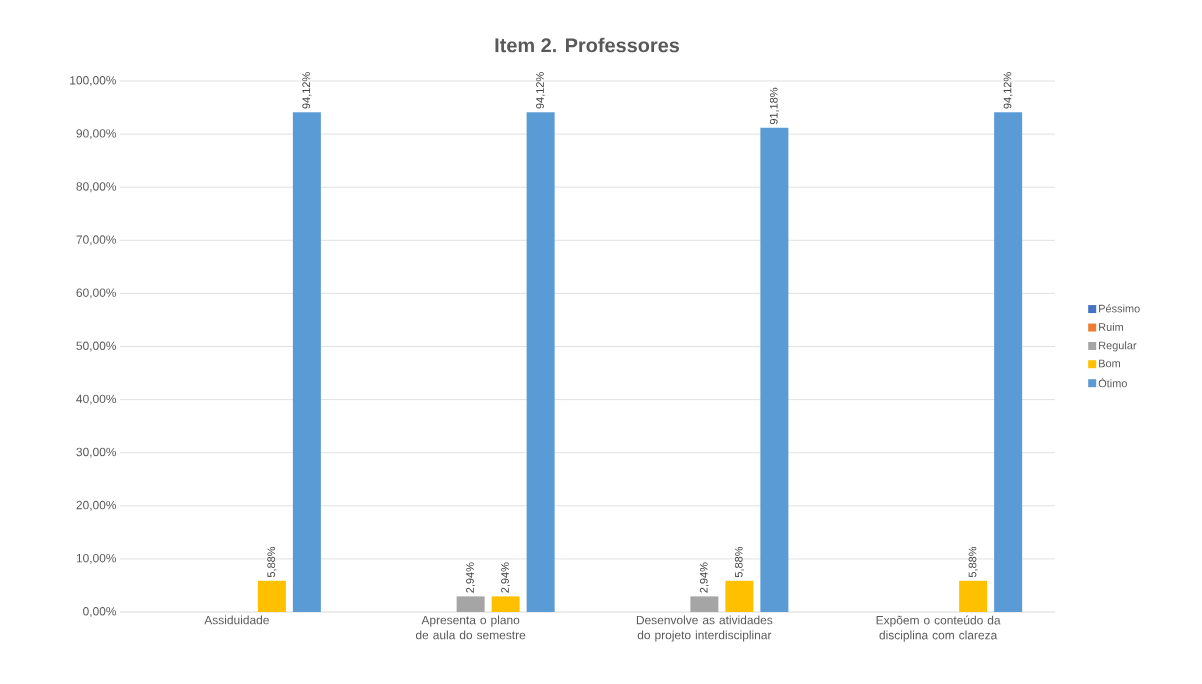  Describe the element at coordinates (96, 134) in the screenshot. I see `y-tick-label: 90,00%` at that location.